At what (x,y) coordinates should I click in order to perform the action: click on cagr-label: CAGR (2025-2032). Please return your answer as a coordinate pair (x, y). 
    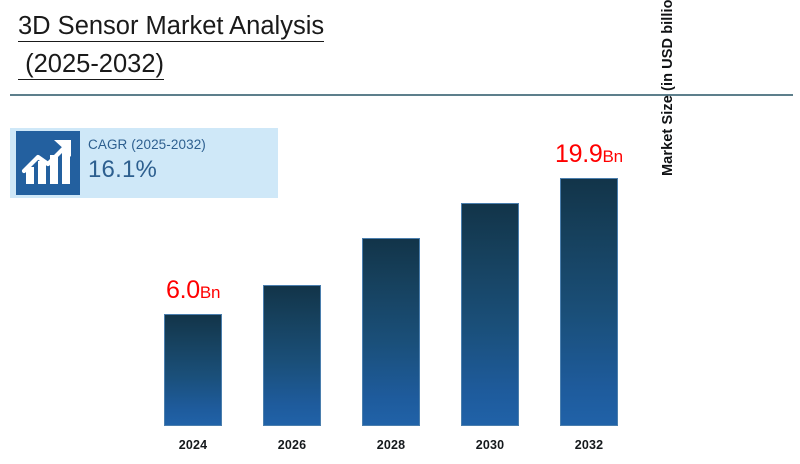
    Looking at the image, I should click on (147, 144).